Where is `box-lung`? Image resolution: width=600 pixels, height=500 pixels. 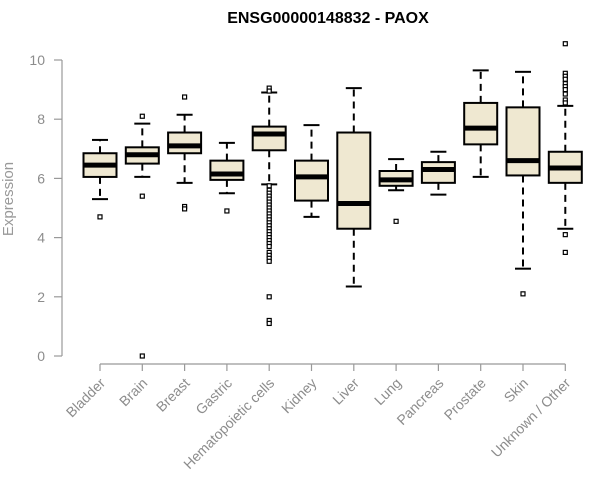 box-lung is located at coordinates (396, 191).